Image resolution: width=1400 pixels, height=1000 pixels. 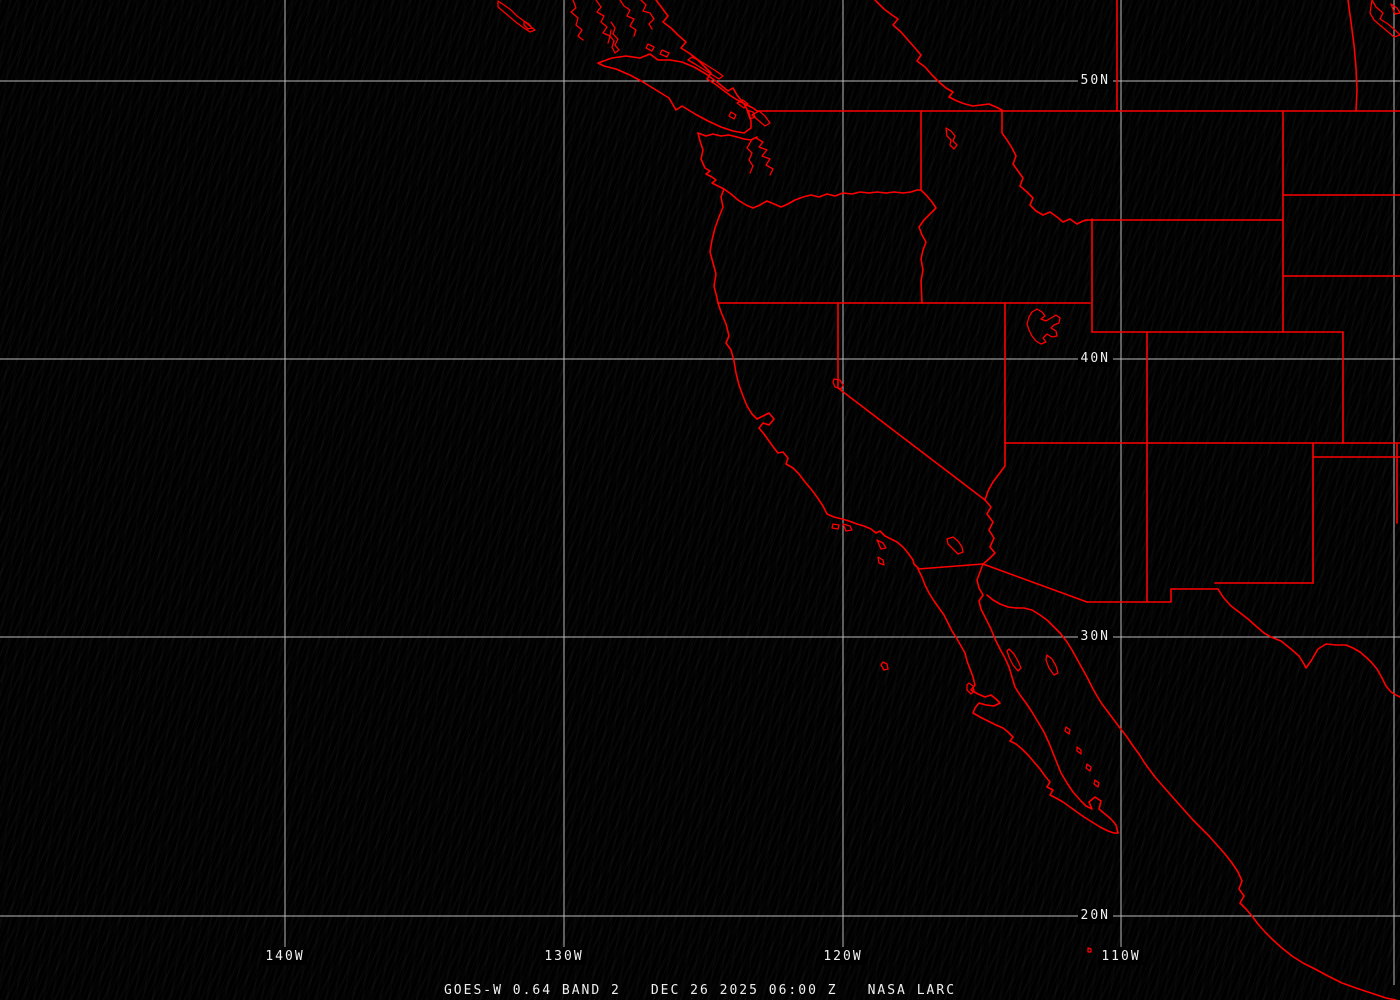 I want to click on bc-alberta-border, so click(x=938, y=55).